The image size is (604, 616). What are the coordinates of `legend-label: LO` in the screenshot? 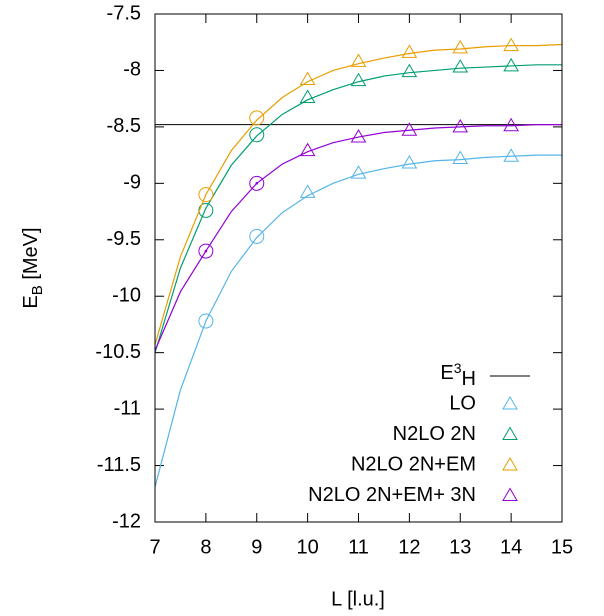 It's located at (462, 403).